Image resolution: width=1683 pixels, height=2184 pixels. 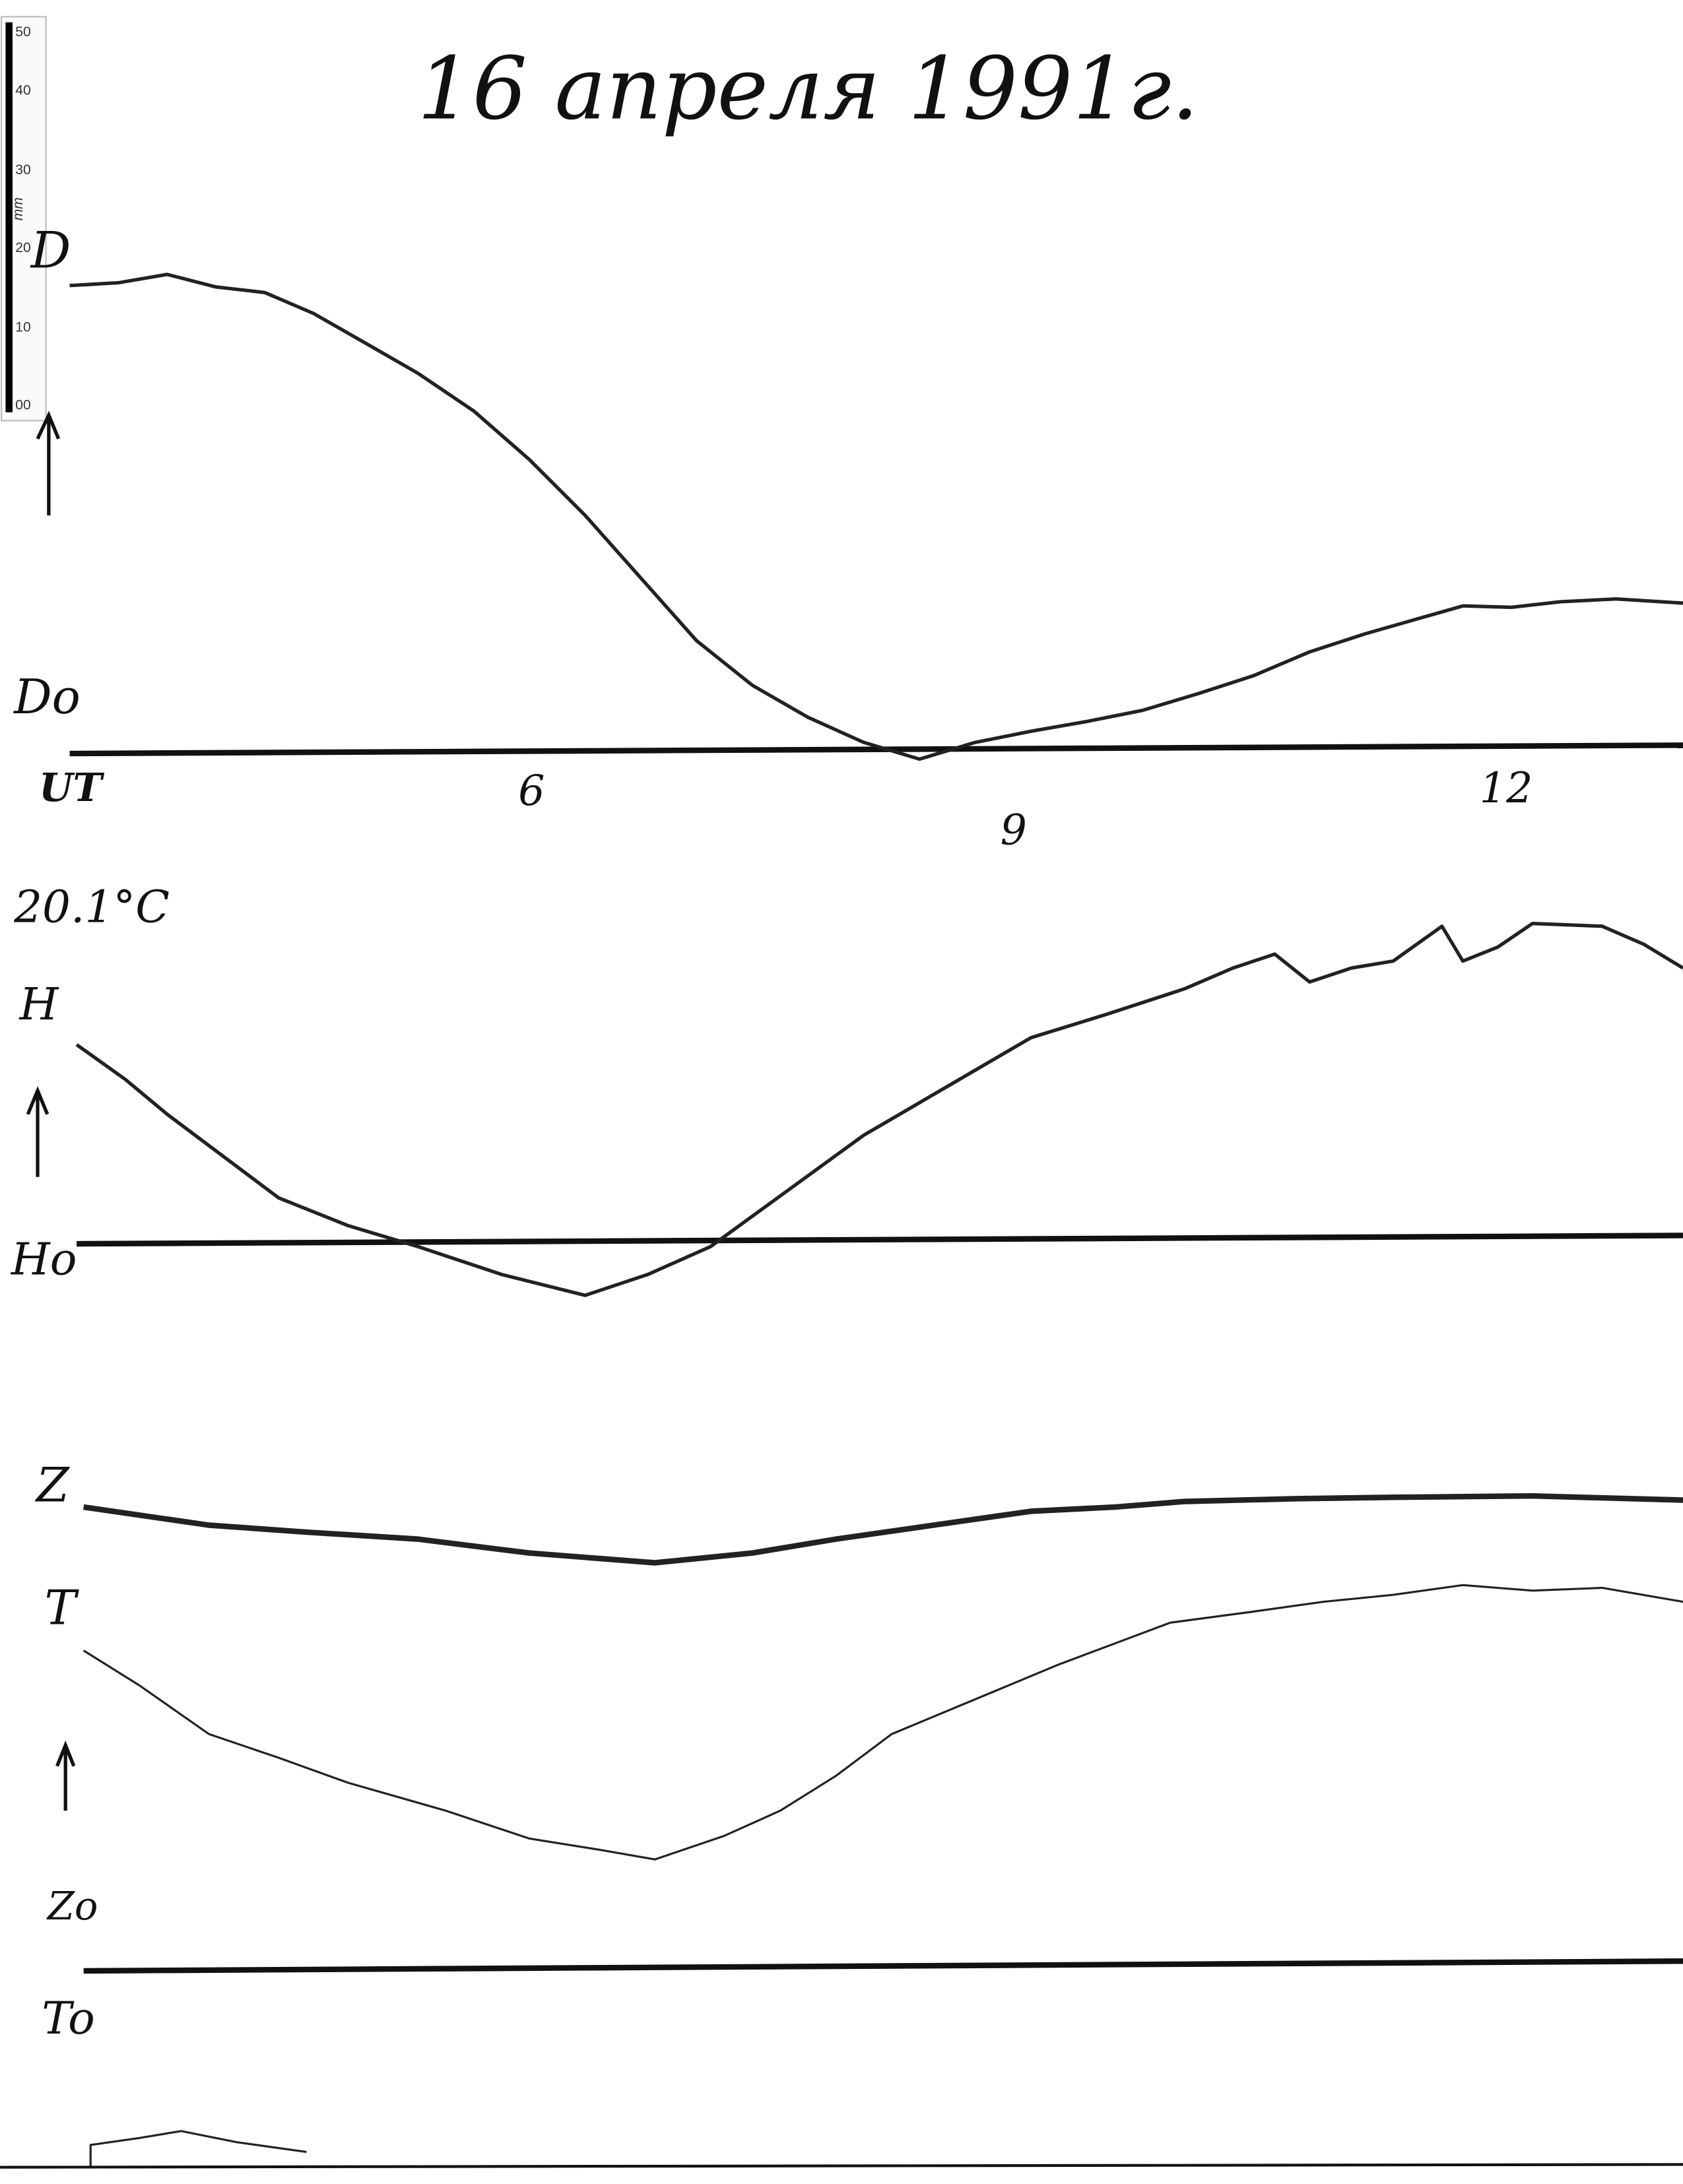 I want to click on label-ut: UT, so click(x=72, y=787).